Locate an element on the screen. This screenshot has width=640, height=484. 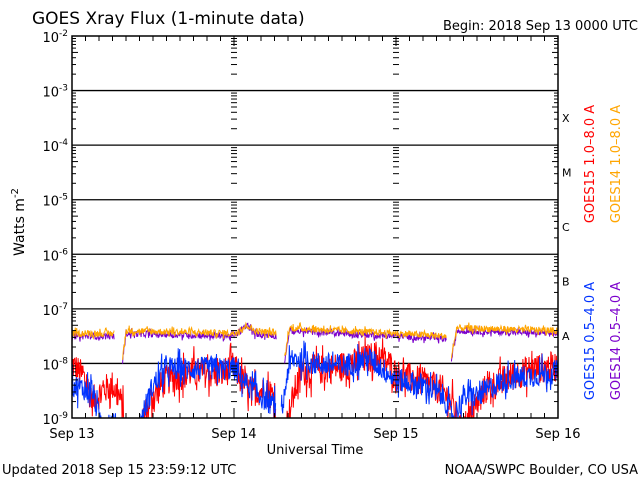
flare-class-label: A is located at coordinates (566, 336).